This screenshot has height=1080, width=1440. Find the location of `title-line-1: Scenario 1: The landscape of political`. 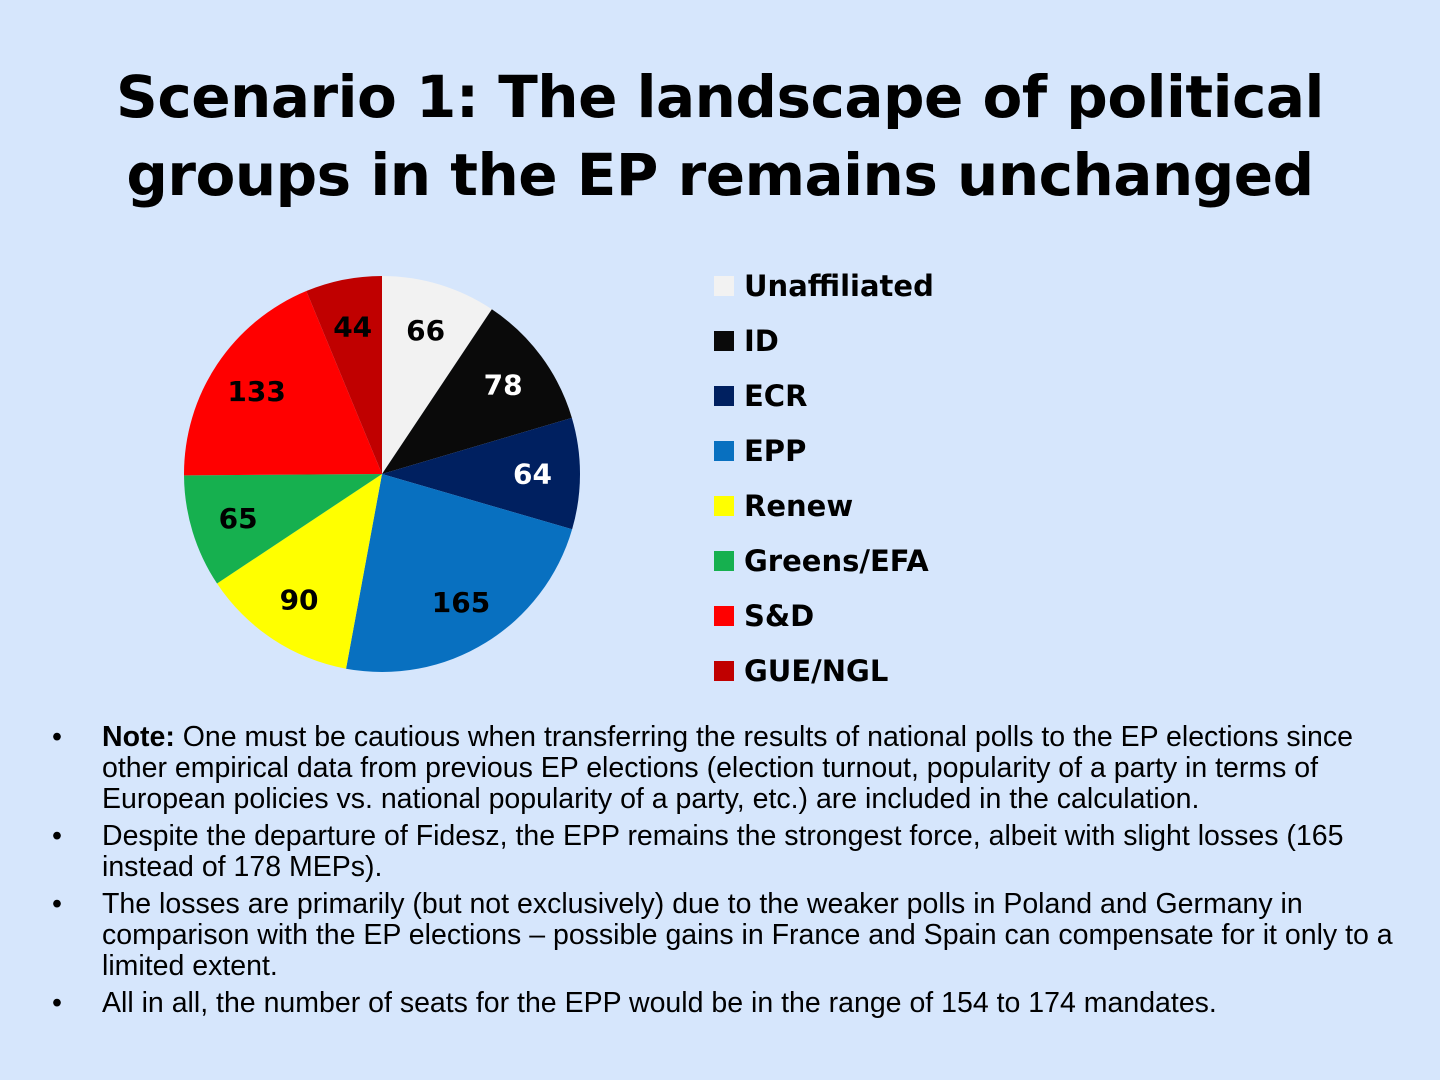

title-line-1: Scenario 1: The landscape of political is located at coordinates (720, 97).